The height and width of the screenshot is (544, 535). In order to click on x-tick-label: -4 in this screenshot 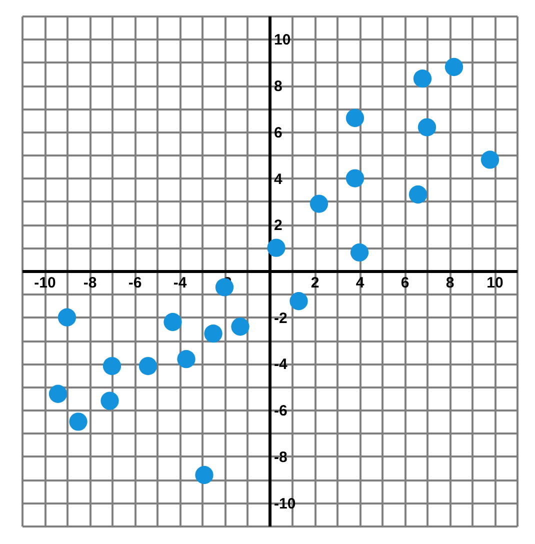, I will do `click(180, 283)`.